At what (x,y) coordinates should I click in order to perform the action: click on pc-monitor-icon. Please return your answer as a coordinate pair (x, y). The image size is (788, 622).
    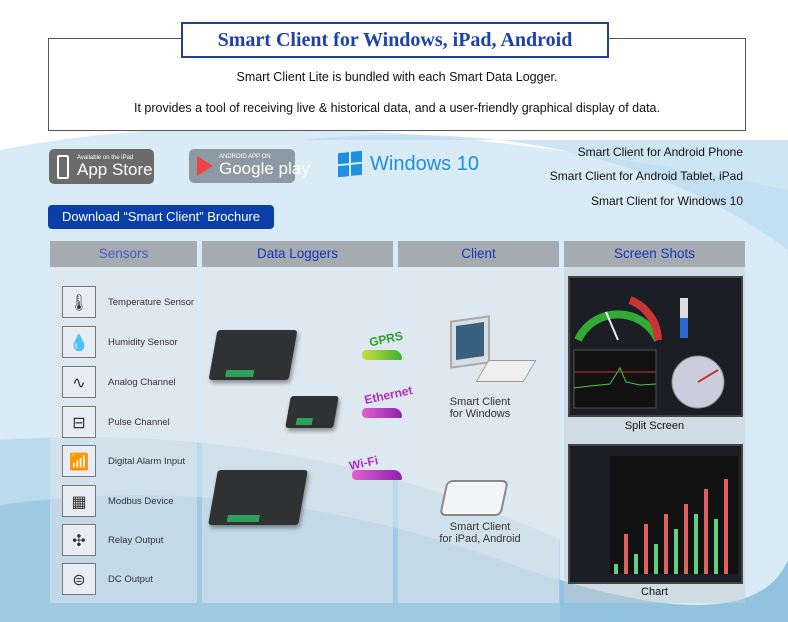
    Looking at the image, I should click on (470, 342).